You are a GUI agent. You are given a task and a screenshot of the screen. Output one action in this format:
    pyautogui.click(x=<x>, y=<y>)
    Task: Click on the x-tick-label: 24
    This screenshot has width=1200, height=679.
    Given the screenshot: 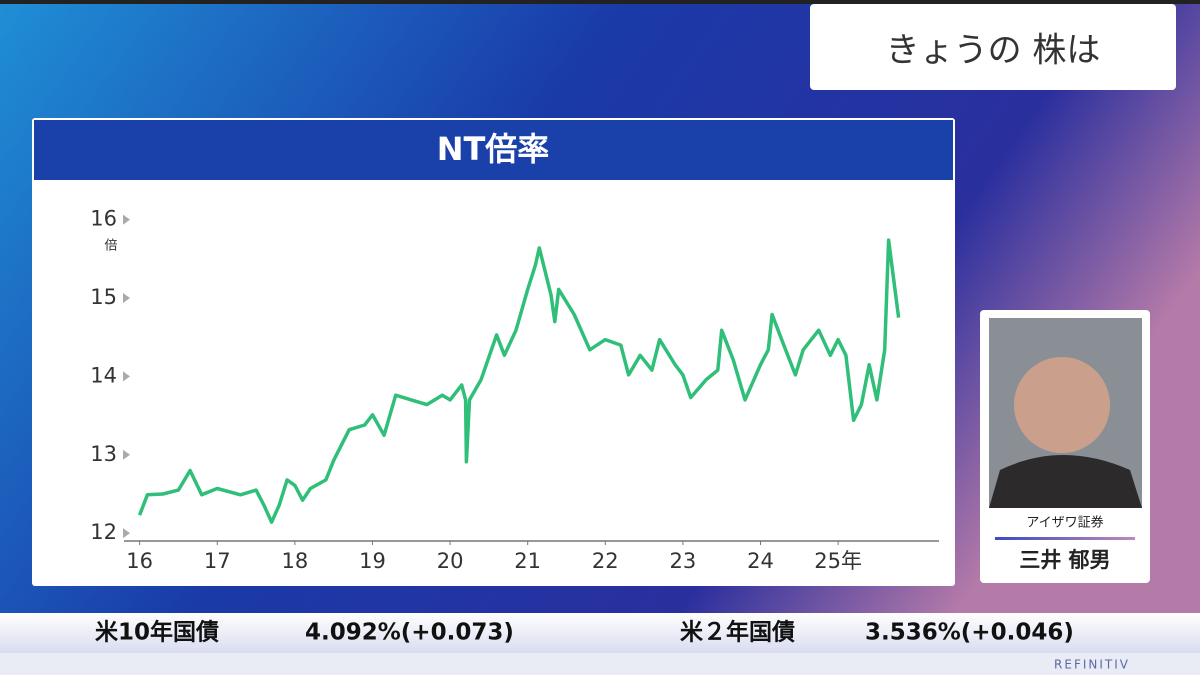 What is the action you would take?
    pyautogui.click(x=760, y=561)
    